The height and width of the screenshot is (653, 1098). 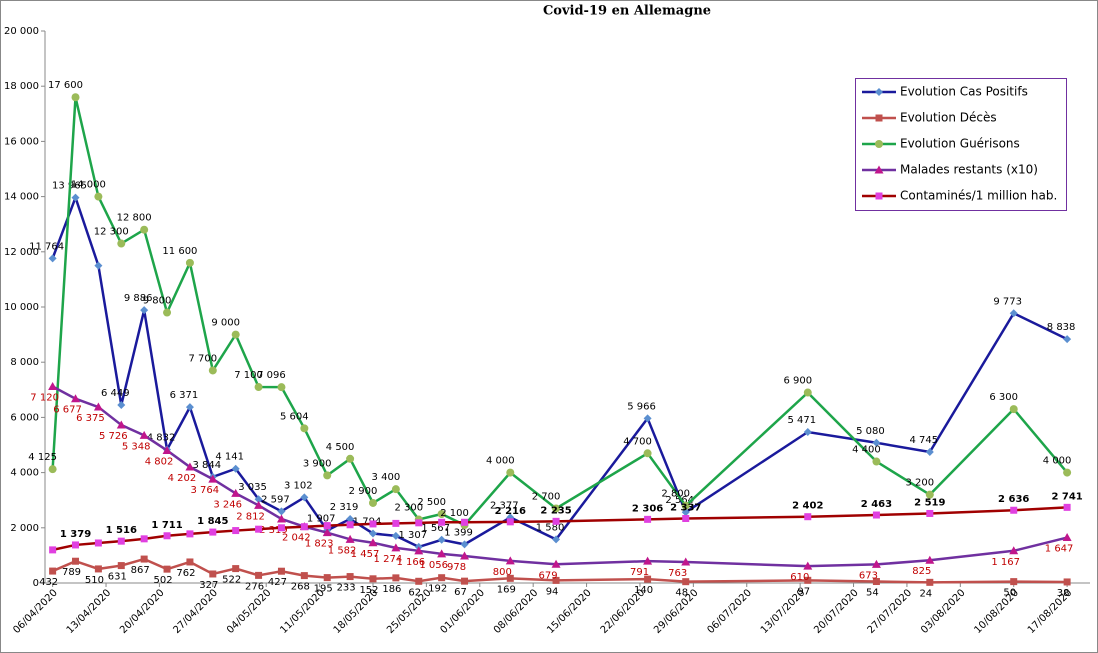 What do you see at coordinates (431, 502) in the screenshot?
I see `data-label: 2 500` at bounding box center [431, 502].